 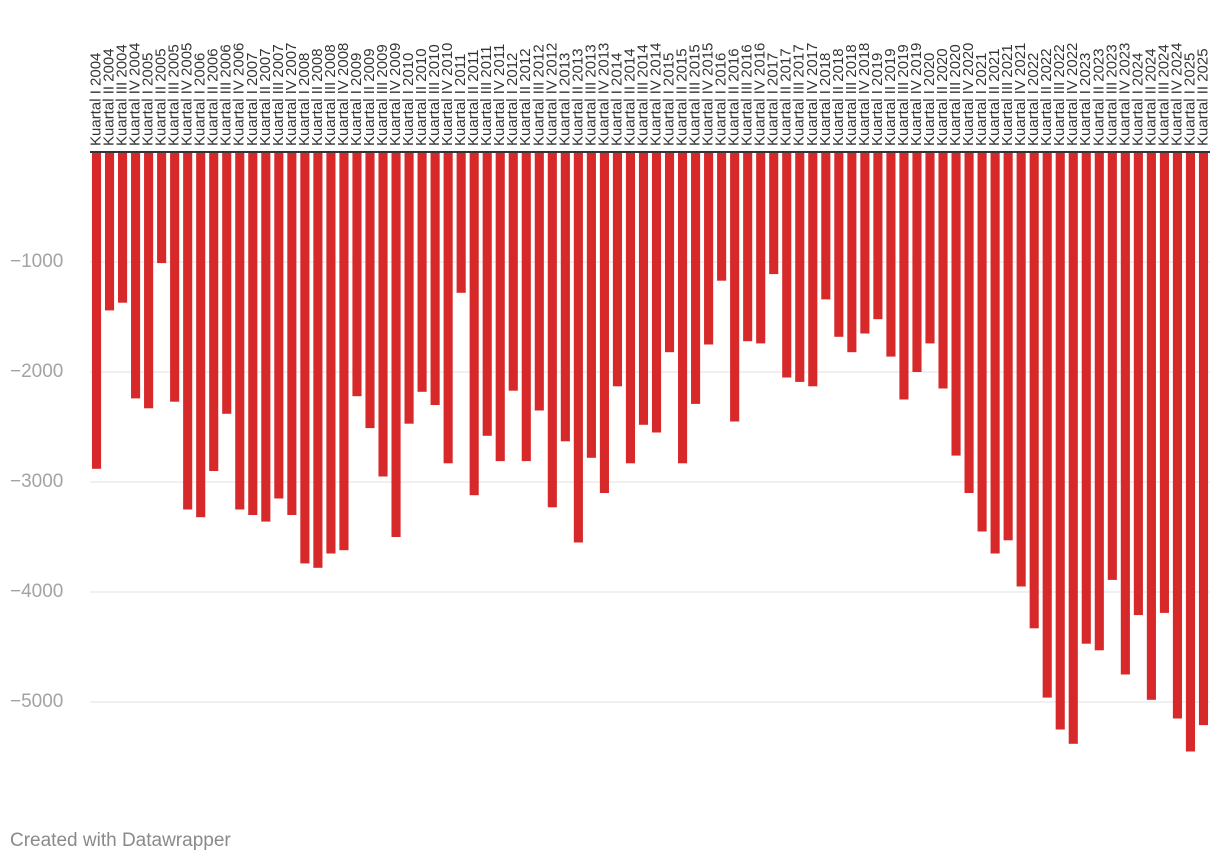 What do you see at coordinates (1059, 95) in the screenshot?
I see `x-tick-label: Kuartal III 2022` at bounding box center [1059, 95].